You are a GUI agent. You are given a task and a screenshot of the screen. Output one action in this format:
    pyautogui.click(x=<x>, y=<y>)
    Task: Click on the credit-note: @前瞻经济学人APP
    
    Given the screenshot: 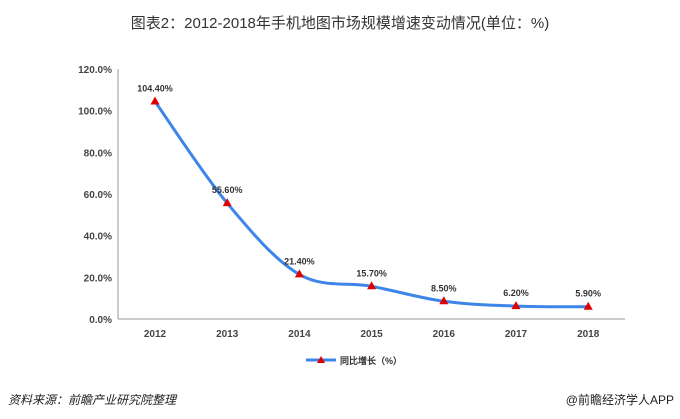 What is the action you would take?
    pyautogui.click(x=619, y=400)
    